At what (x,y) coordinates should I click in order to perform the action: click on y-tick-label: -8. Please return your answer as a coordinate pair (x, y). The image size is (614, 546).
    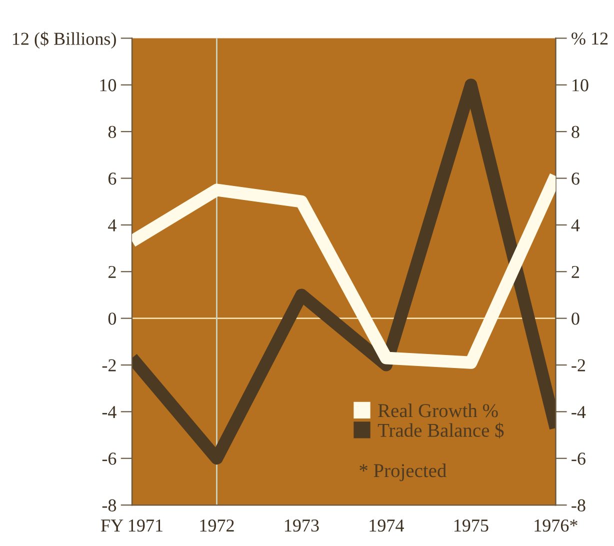
    Looking at the image, I should click on (109, 505).